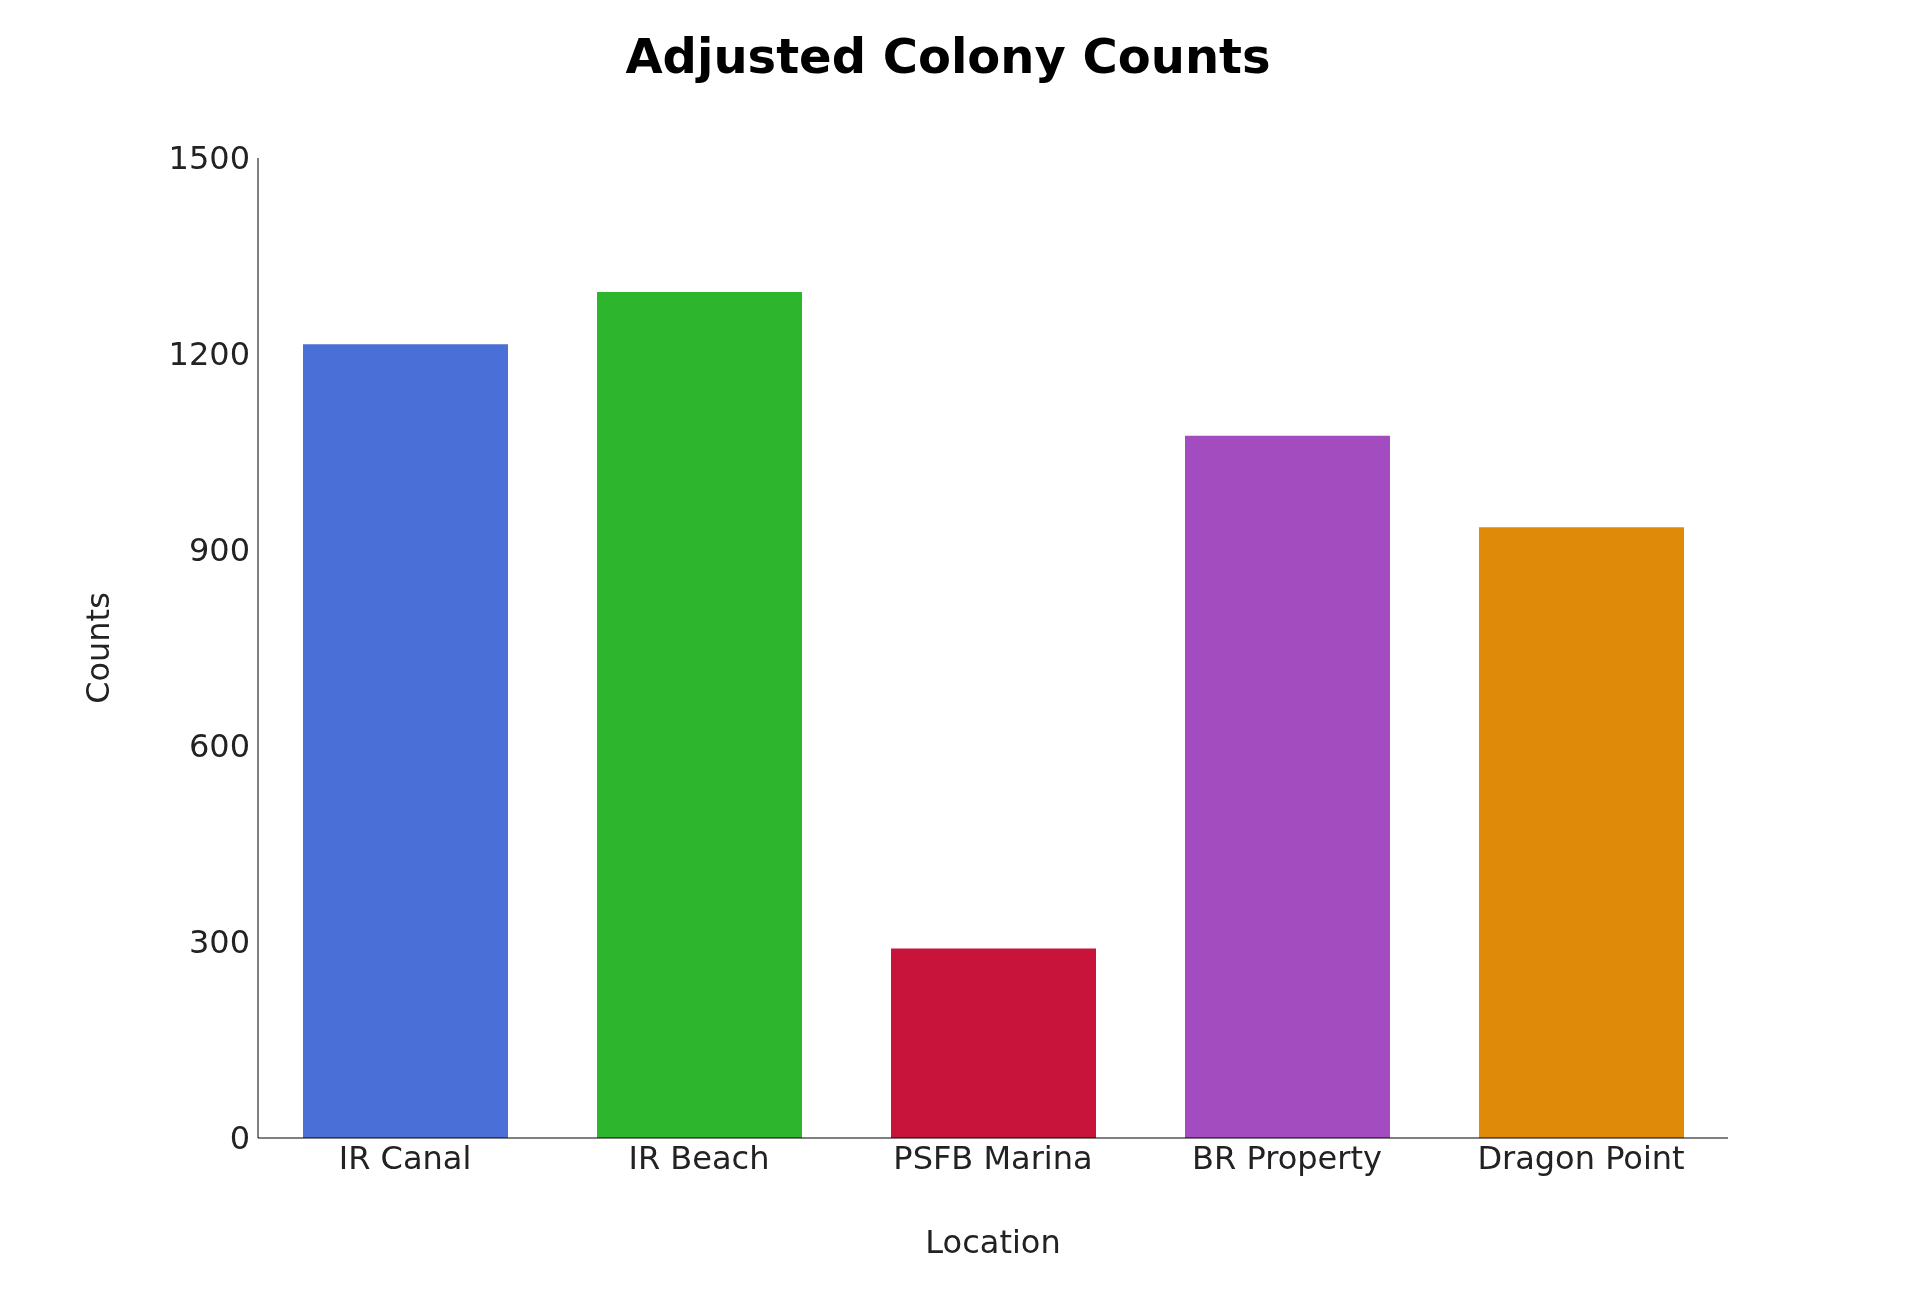 The height and width of the screenshot is (1316, 1908). What do you see at coordinates (1581, 1157) in the screenshot?
I see `x-tick-label: Dragon Point` at bounding box center [1581, 1157].